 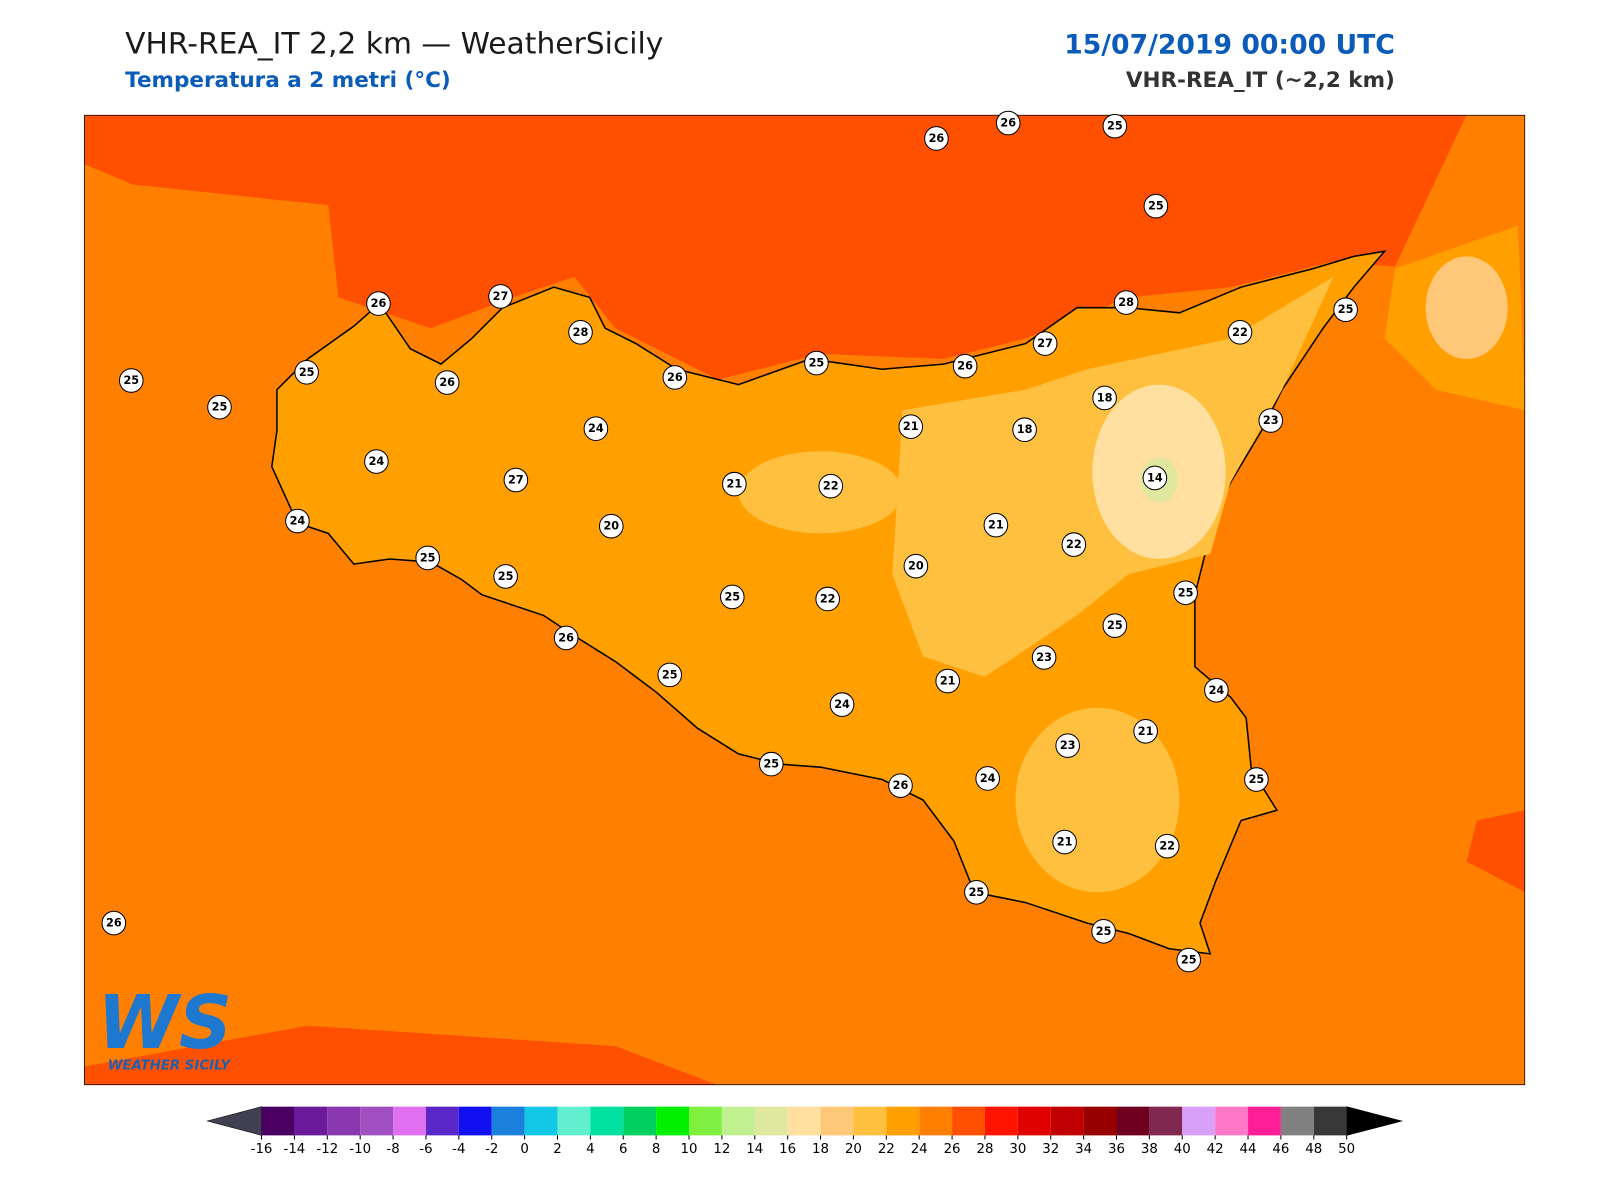 I want to click on colorbar-over, so click(x=1375, y=1121).